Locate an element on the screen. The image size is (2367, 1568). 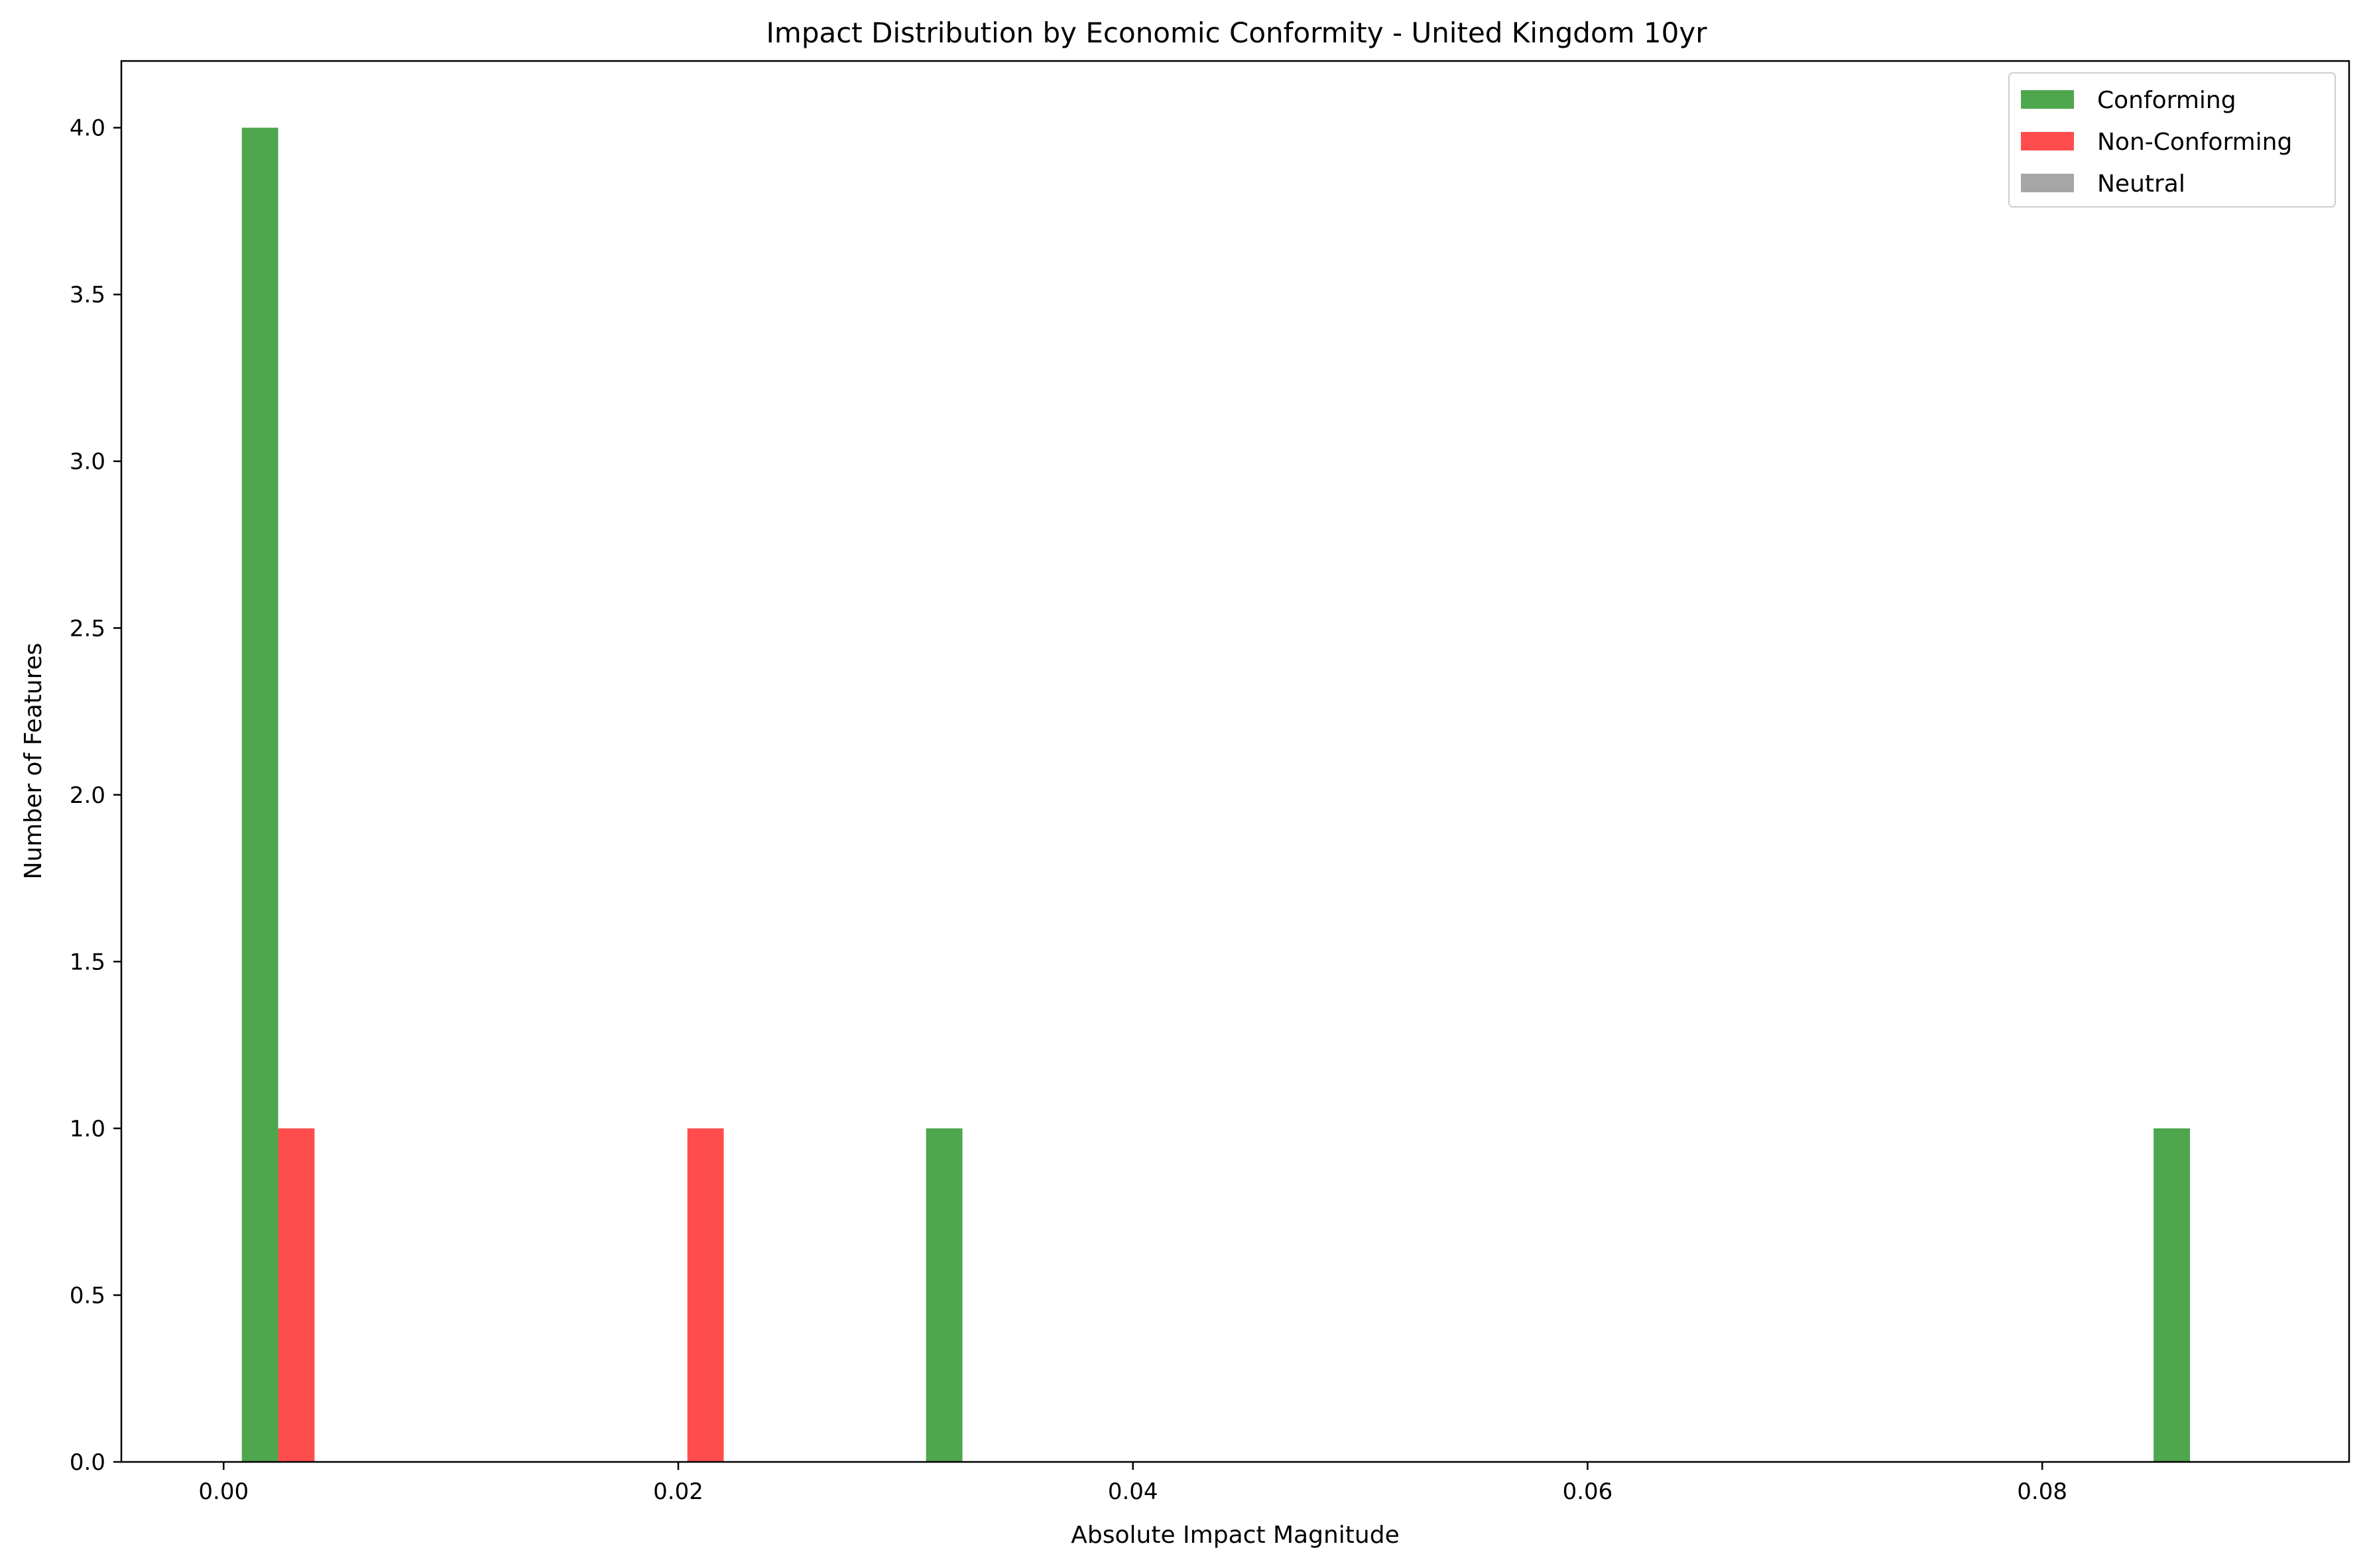
legend-label-neutral: Neutral is located at coordinates (2141, 184).